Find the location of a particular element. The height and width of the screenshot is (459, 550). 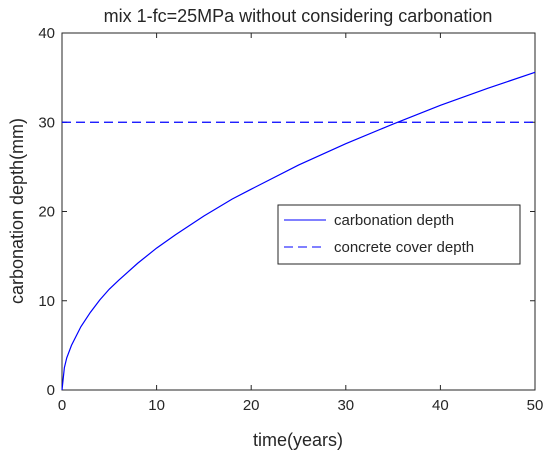

y-tick-label: 20 is located at coordinates (46, 212).